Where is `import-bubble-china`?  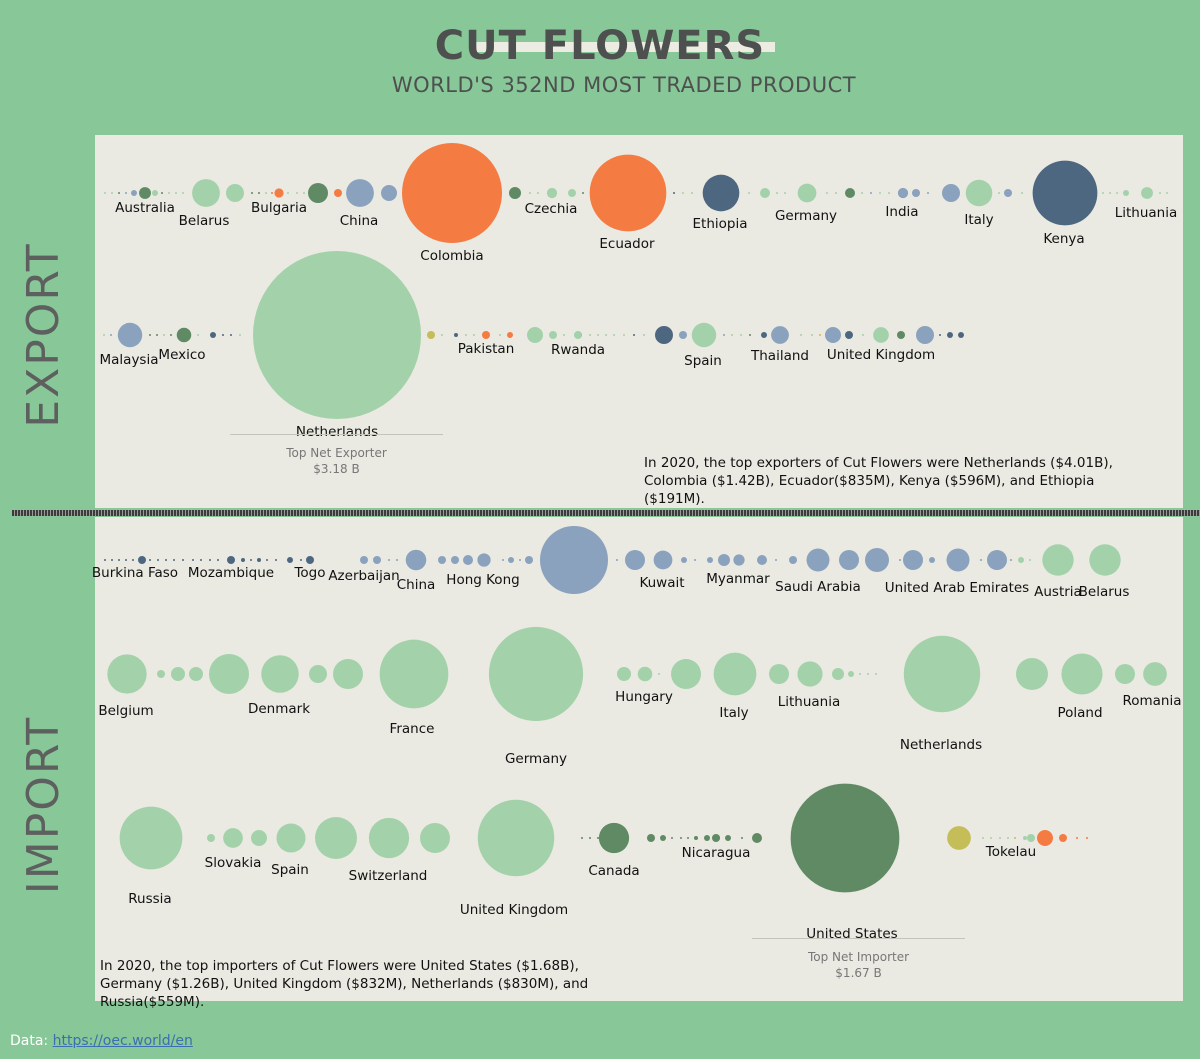
import-bubble-china is located at coordinates (416, 560).